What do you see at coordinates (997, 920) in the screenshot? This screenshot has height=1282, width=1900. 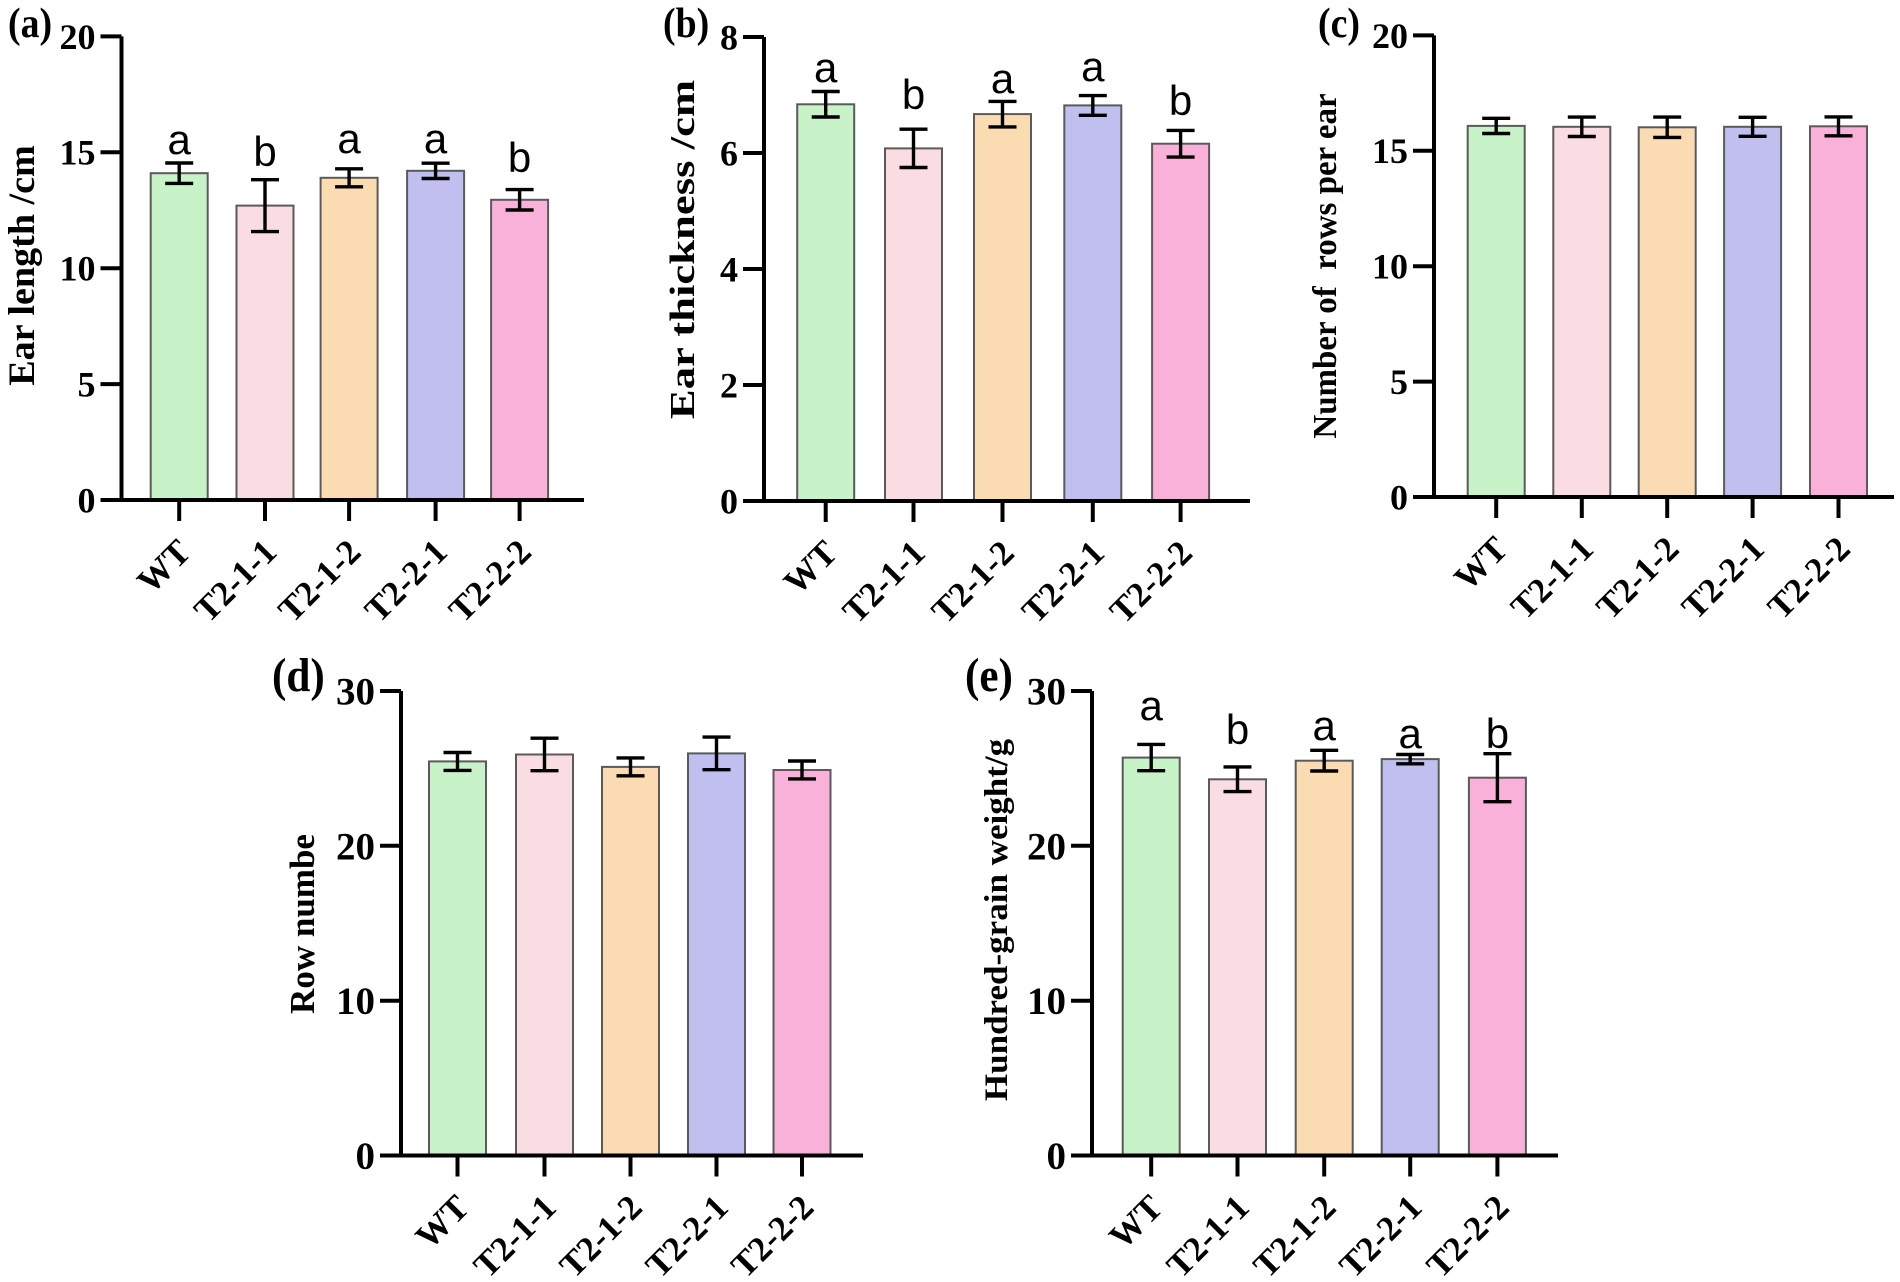 I see `svg-text: Hundred-grain weight/g` at bounding box center [997, 920].